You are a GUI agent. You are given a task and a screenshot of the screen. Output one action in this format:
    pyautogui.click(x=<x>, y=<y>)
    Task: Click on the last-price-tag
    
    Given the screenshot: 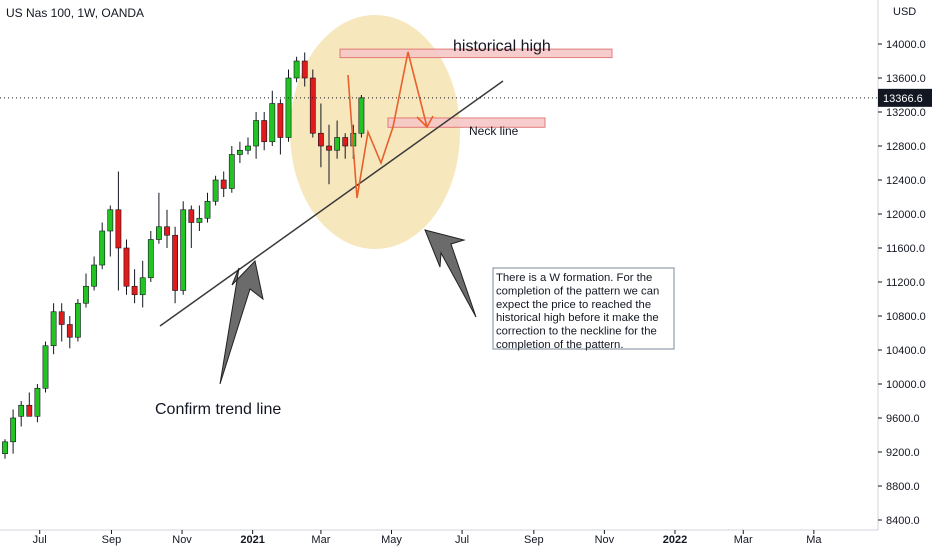 What is the action you would take?
    pyautogui.click(x=905, y=97)
    